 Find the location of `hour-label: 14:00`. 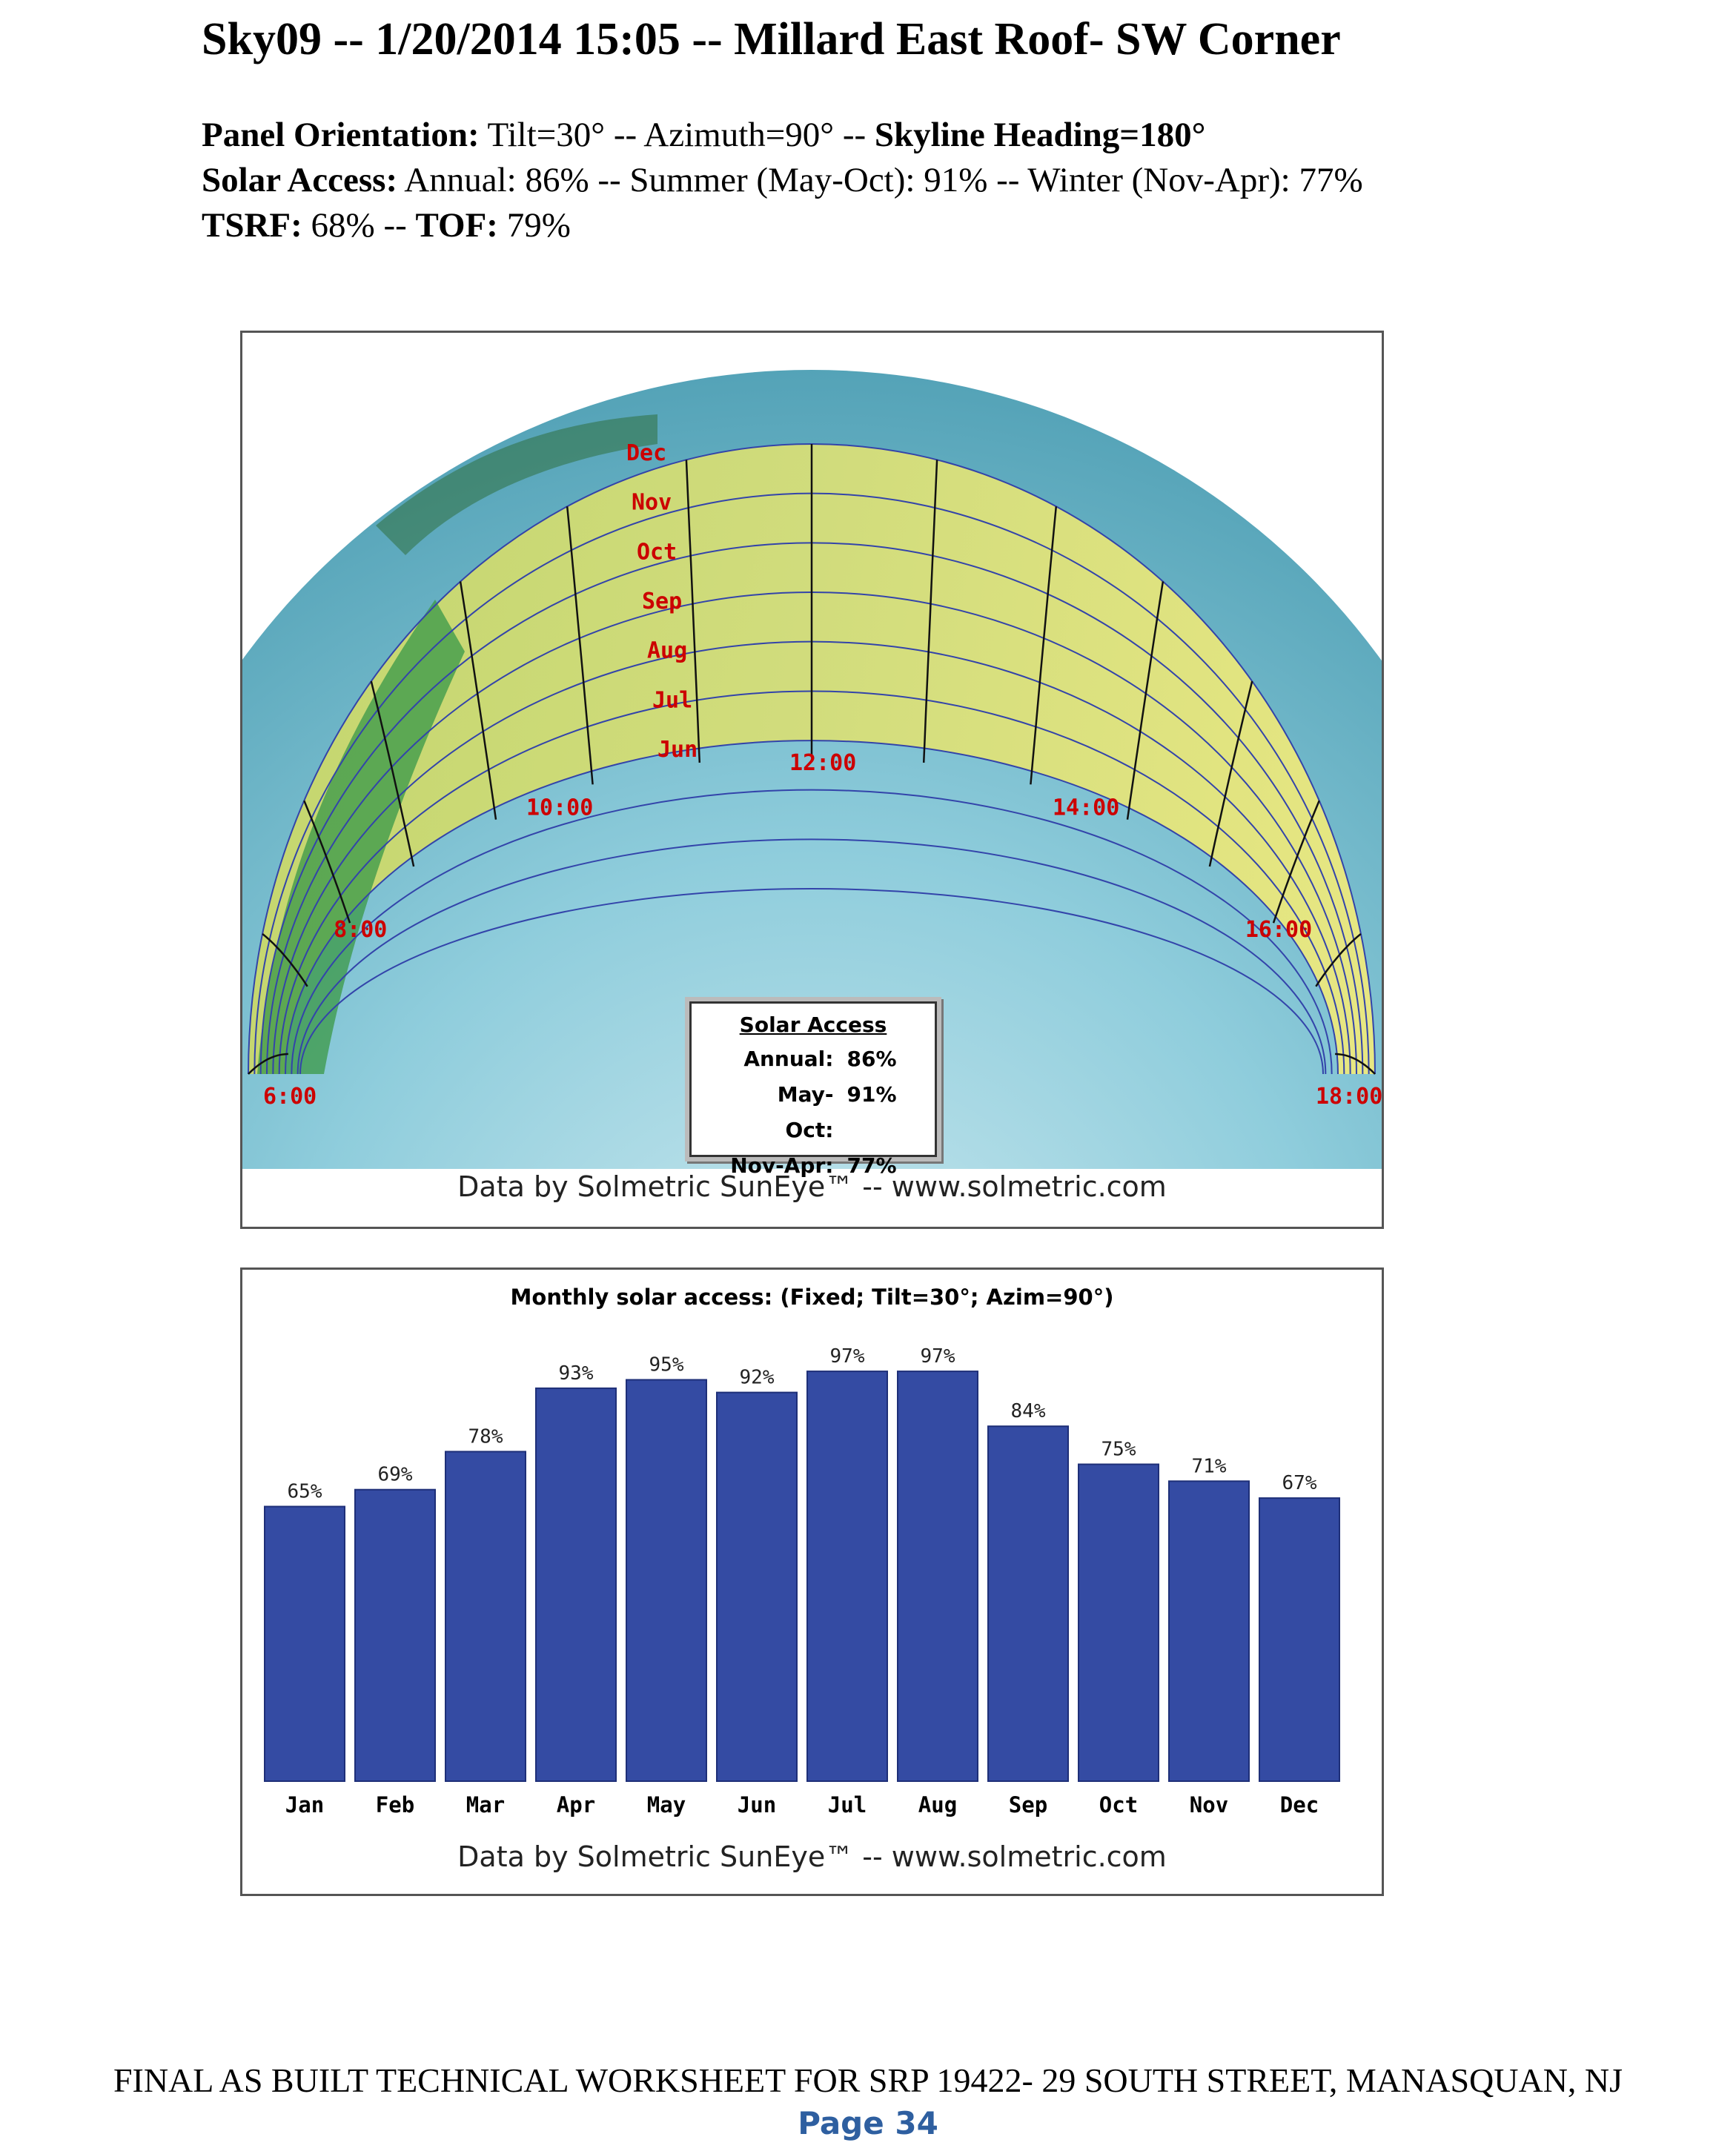

hour-label: 14:00 is located at coordinates (1086, 808).